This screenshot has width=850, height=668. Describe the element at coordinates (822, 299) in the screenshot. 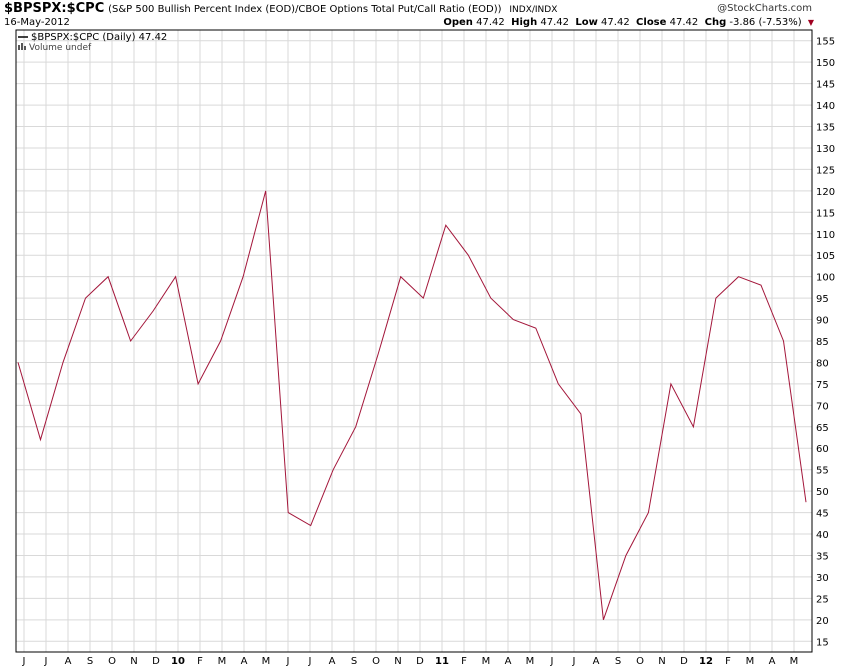

I see `y-tick-label: 95` at that location.